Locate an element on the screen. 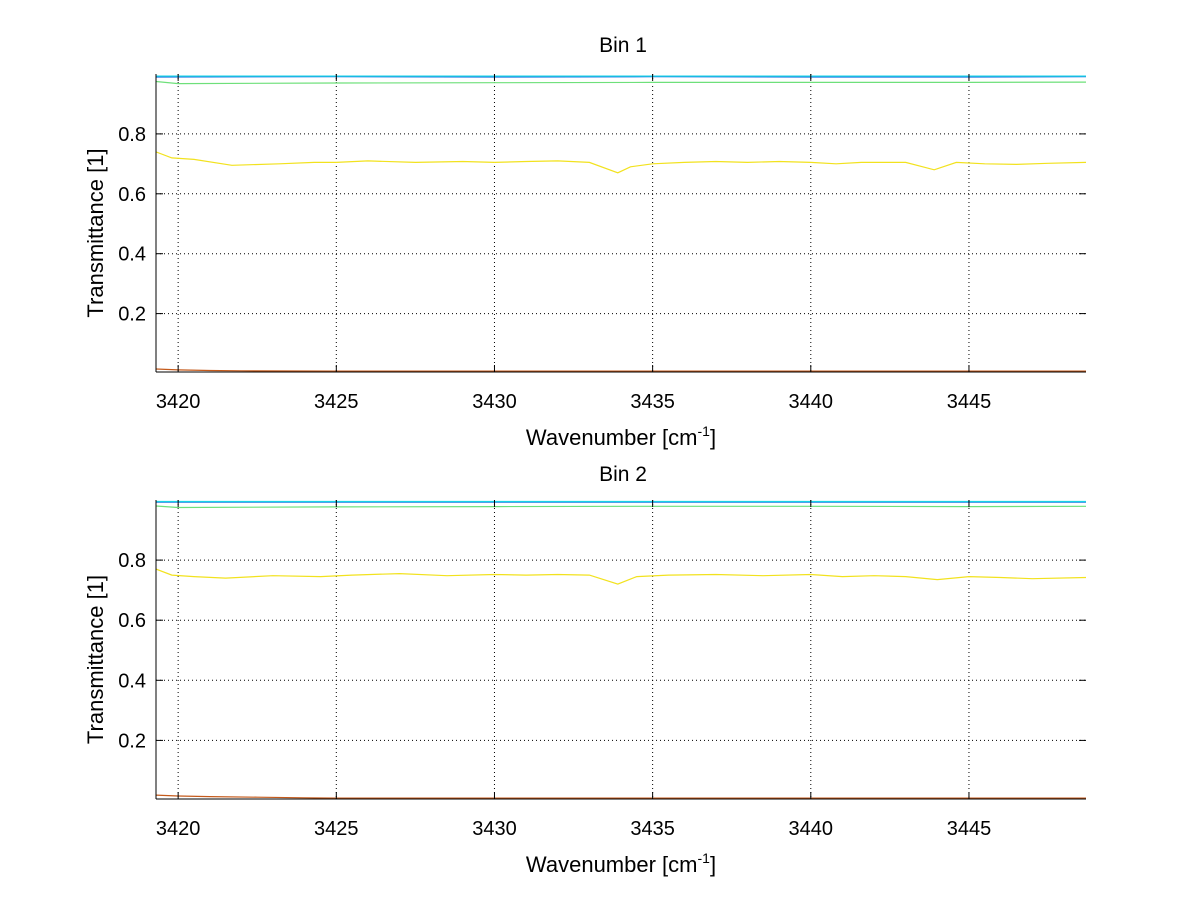 The image size is (1200, 901). chart-title: Bin 1 is located at coordinates (623, 45).